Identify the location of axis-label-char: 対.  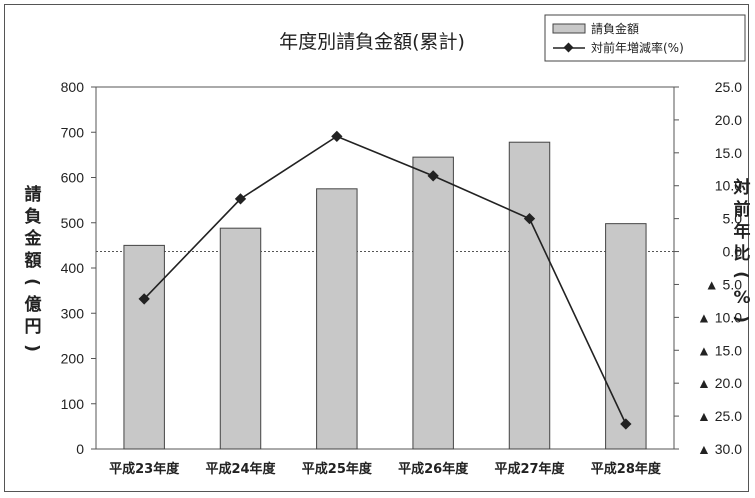
(742, 187).